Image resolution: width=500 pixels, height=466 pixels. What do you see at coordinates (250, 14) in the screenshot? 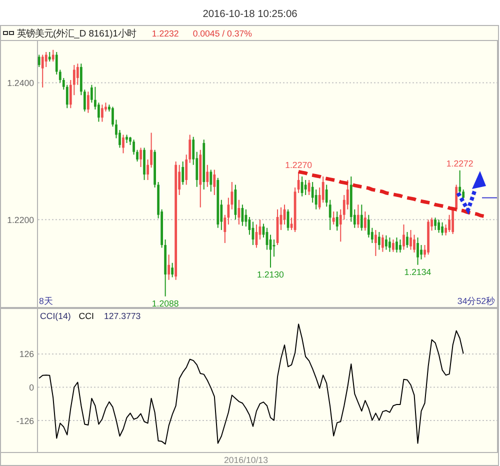
I see `chart-title: 2016-10-18 10:25:06` at bounding box center [250, 14].